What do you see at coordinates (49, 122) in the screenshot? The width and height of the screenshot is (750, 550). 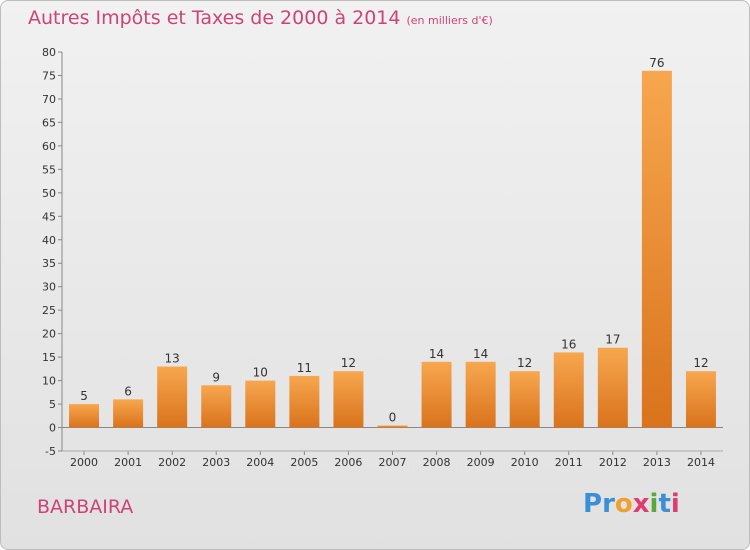 I see `y-tick-label: 65` at bounding box center [49, 122].